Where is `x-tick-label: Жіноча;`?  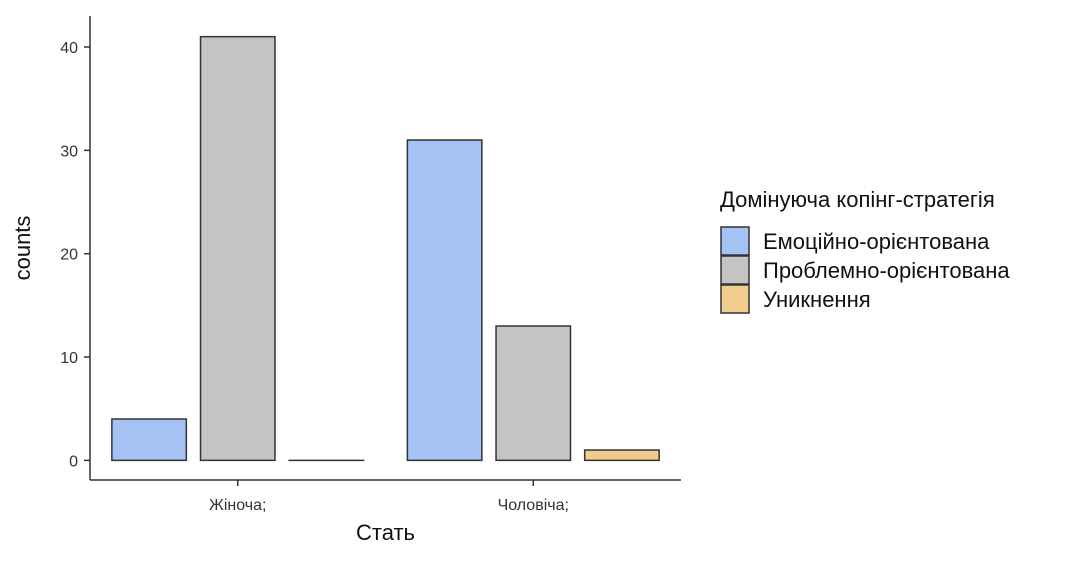
x-tick-label: Жіноча; is located at coordinates (237, 505).